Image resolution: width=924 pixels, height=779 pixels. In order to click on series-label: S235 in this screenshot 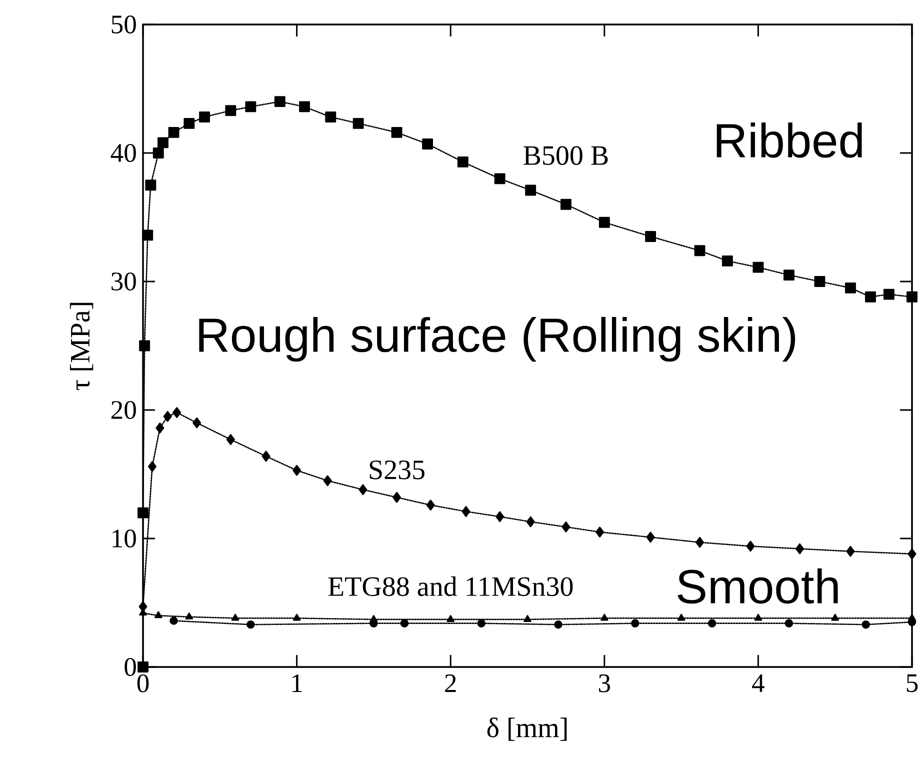, I will do `click(397, 470)`.